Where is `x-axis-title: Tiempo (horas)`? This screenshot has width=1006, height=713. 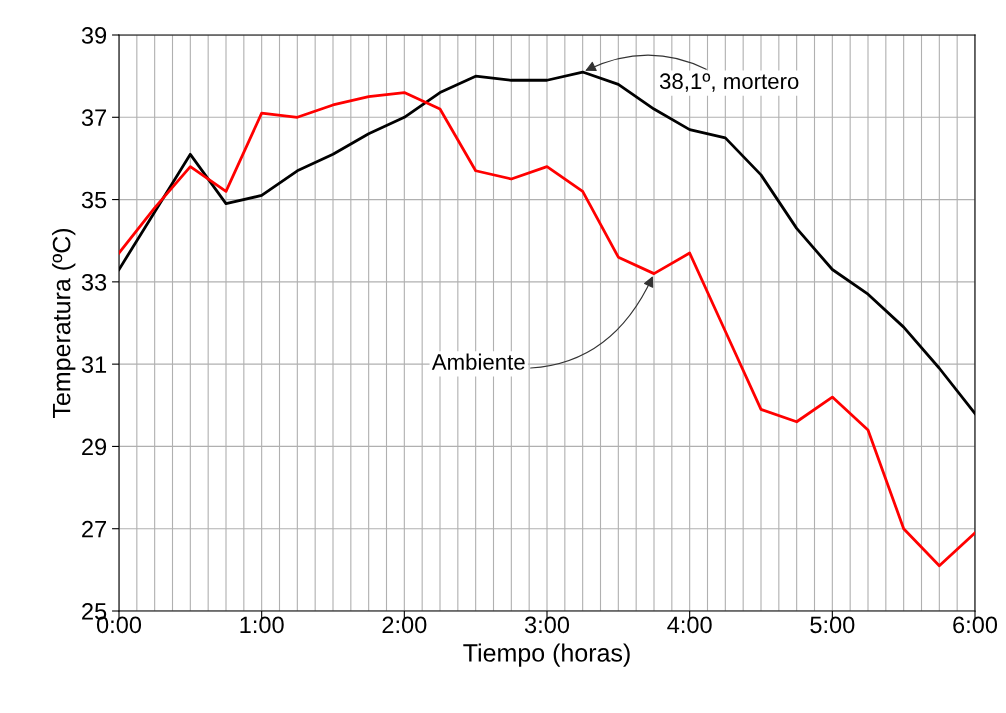
x-axis-title: Tiempo (horas) is located at coordinates (546, 655).